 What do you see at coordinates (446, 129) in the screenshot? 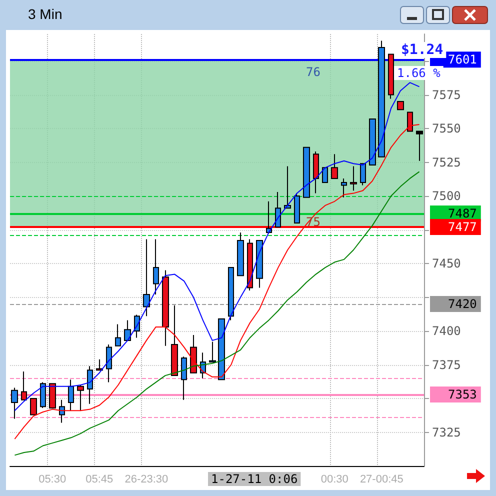
I see `y-tick-label: 7550` at bounding box center [446, 129].